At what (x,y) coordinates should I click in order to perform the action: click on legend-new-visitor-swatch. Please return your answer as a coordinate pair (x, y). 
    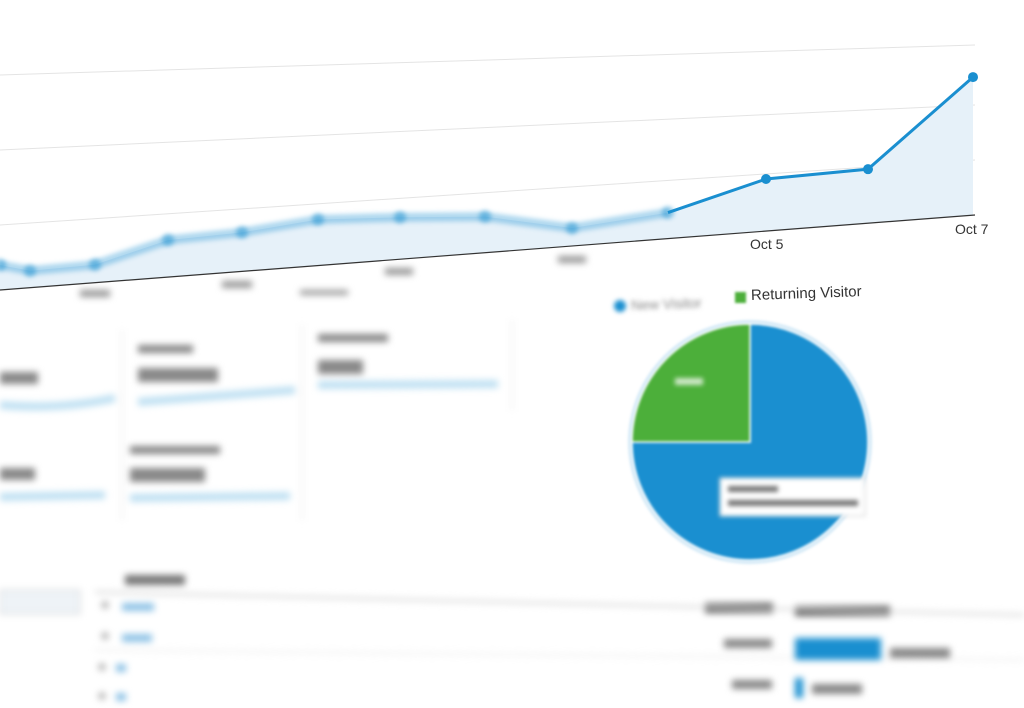
    Looking at the image, I should click on (620, 306).